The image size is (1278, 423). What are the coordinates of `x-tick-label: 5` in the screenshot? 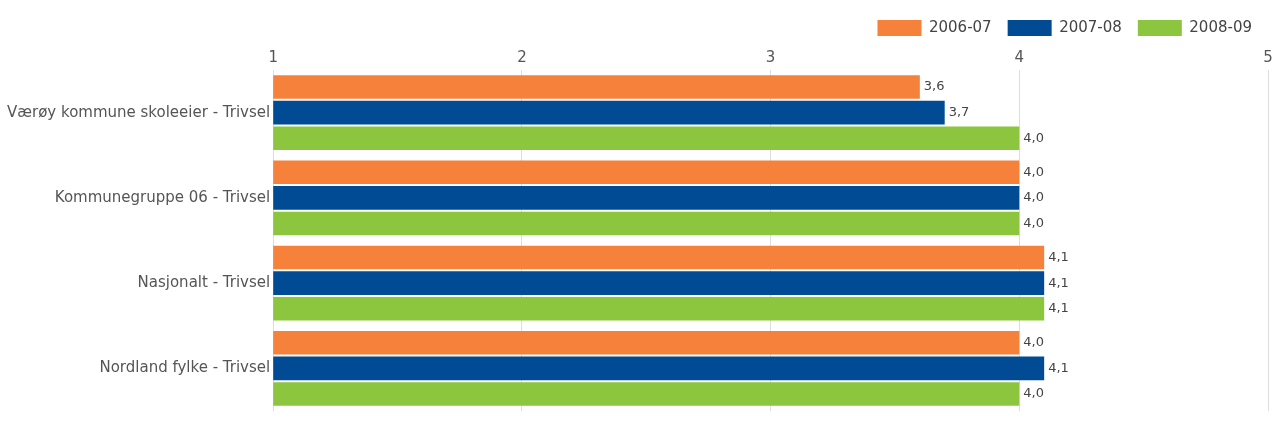 It's located at (1268, 56).